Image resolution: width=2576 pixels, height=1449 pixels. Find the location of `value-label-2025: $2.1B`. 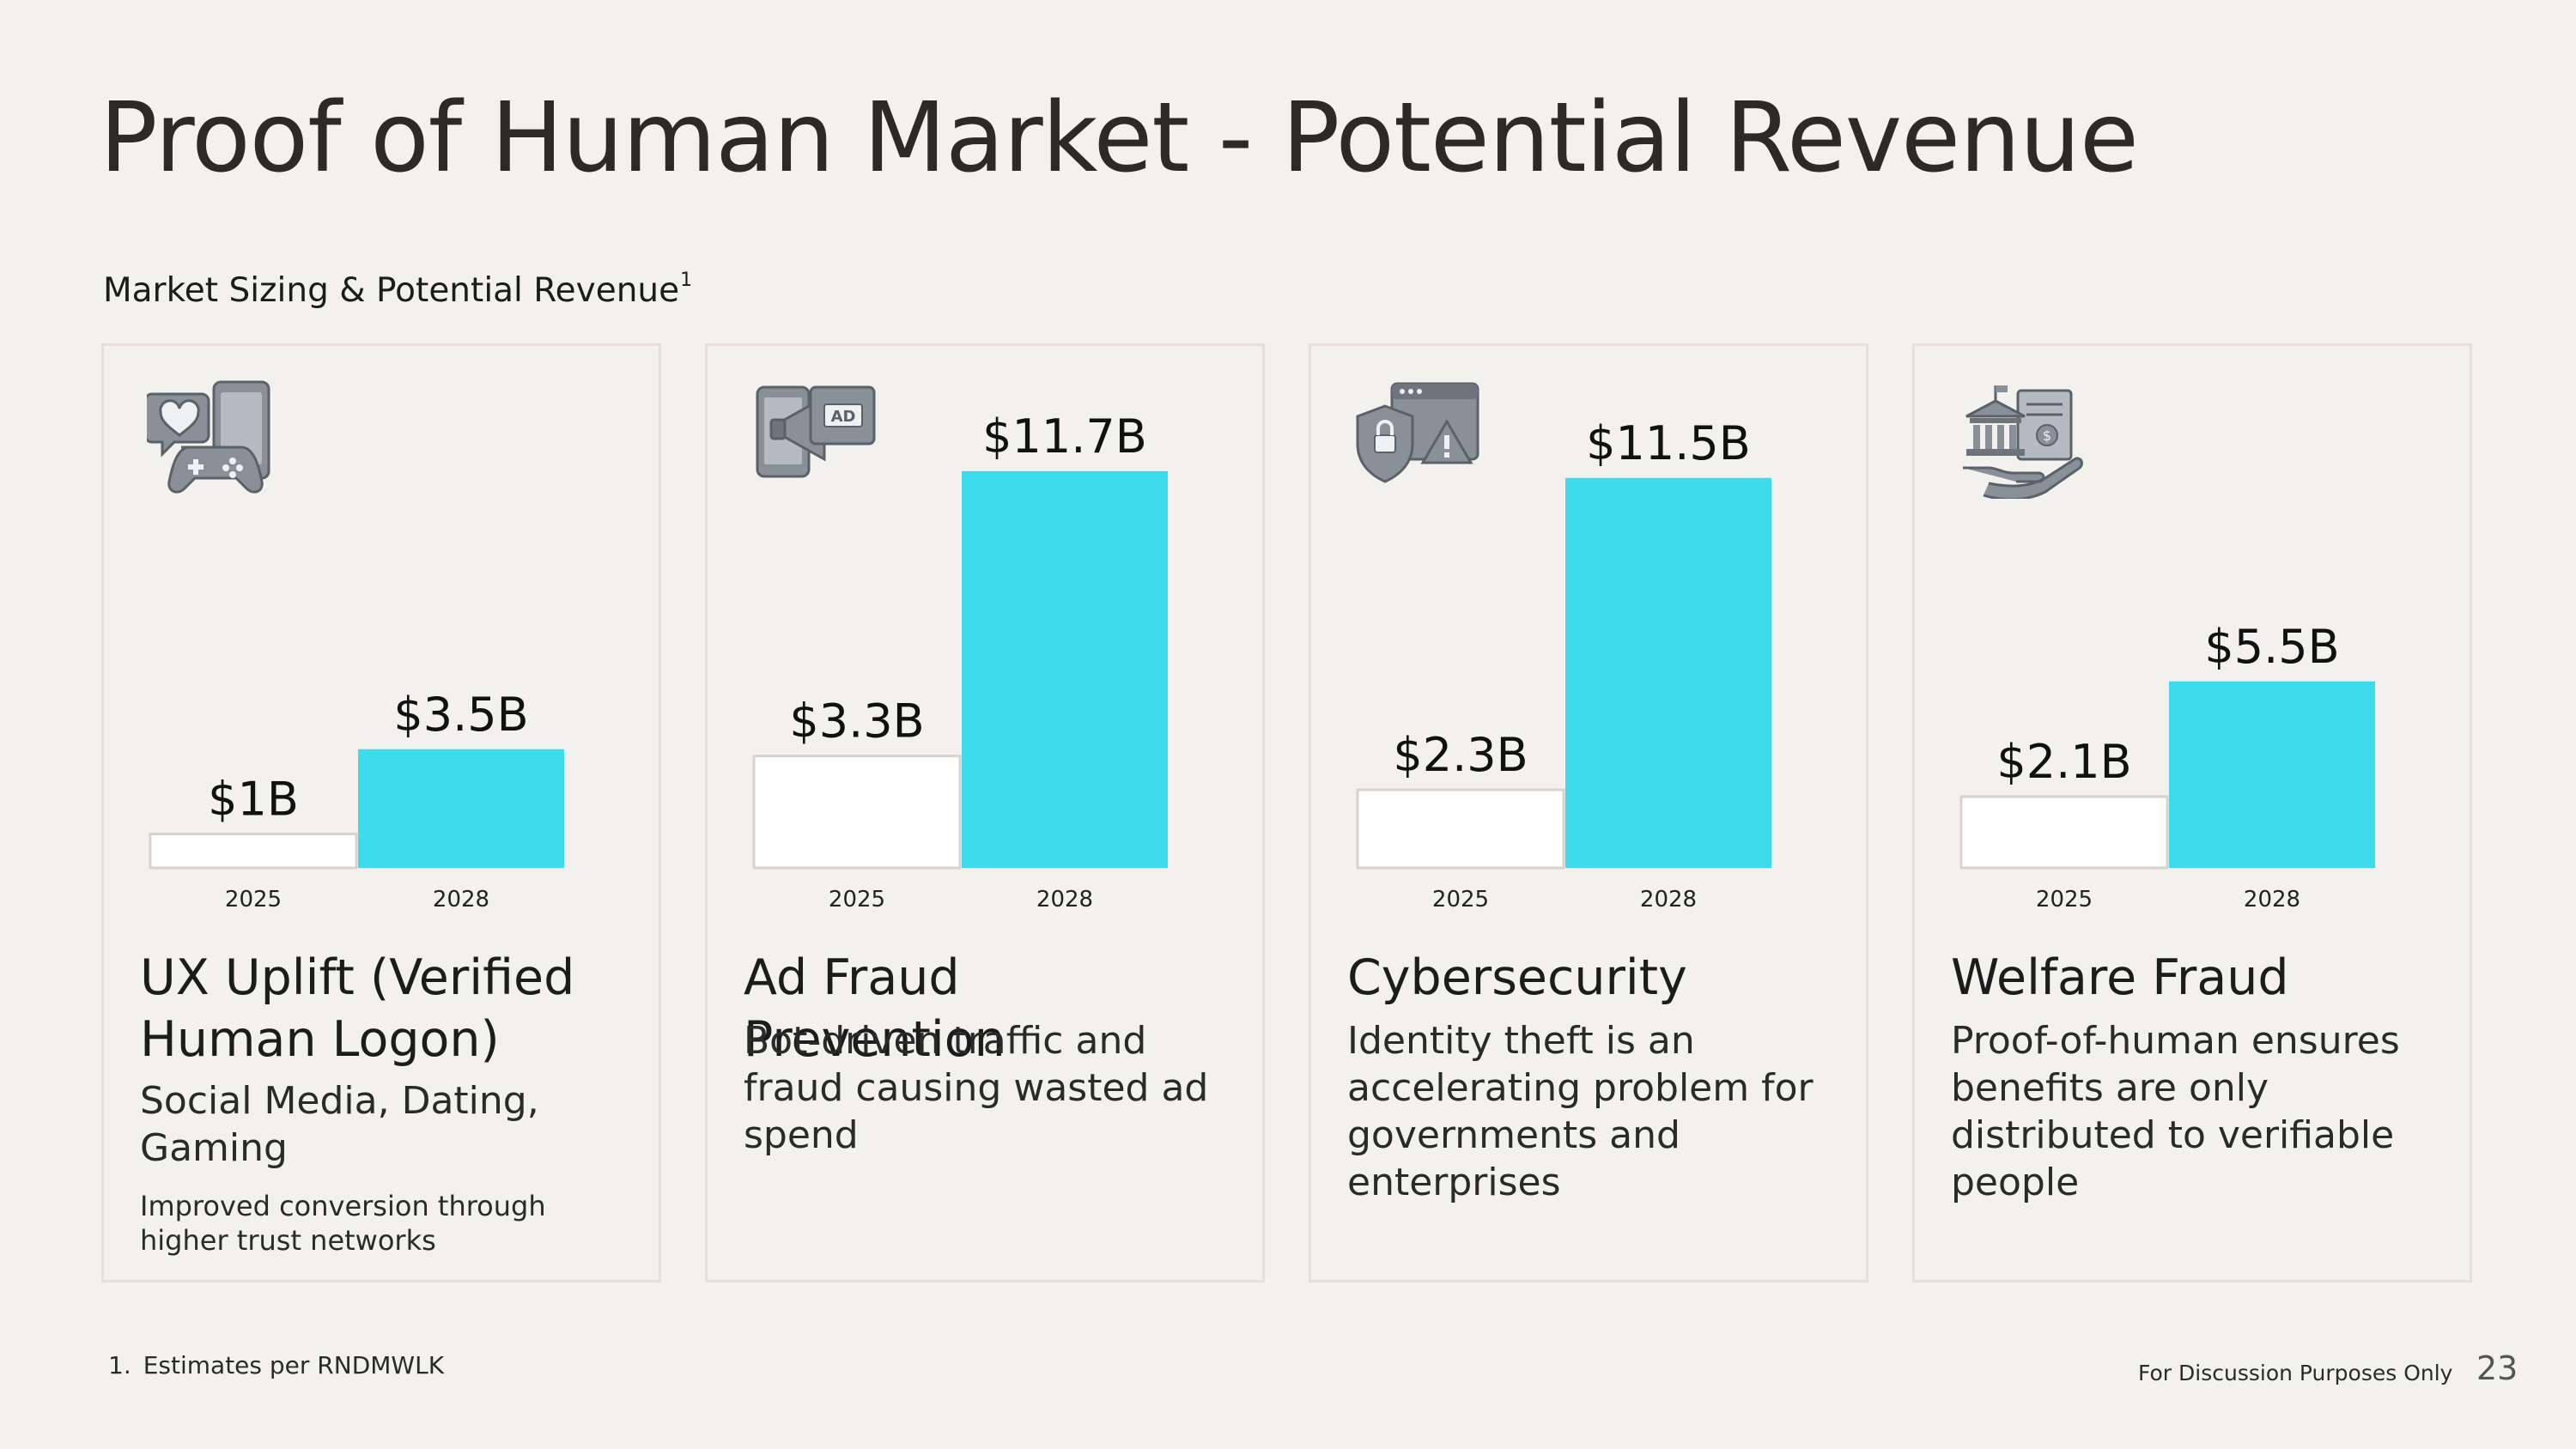

value-label-2025: $2.1B is located at coordinates (2063, 762).